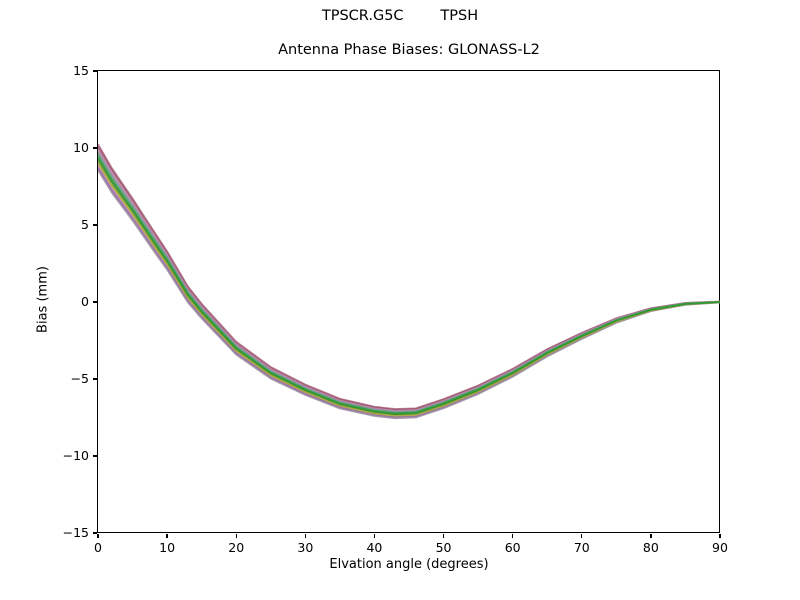 The width and height of the screenshot is (800, 600). Describe the element at coordinates (43, 299) in the screenshot. I see `y-axis-label: Bias (mm)` at that location.